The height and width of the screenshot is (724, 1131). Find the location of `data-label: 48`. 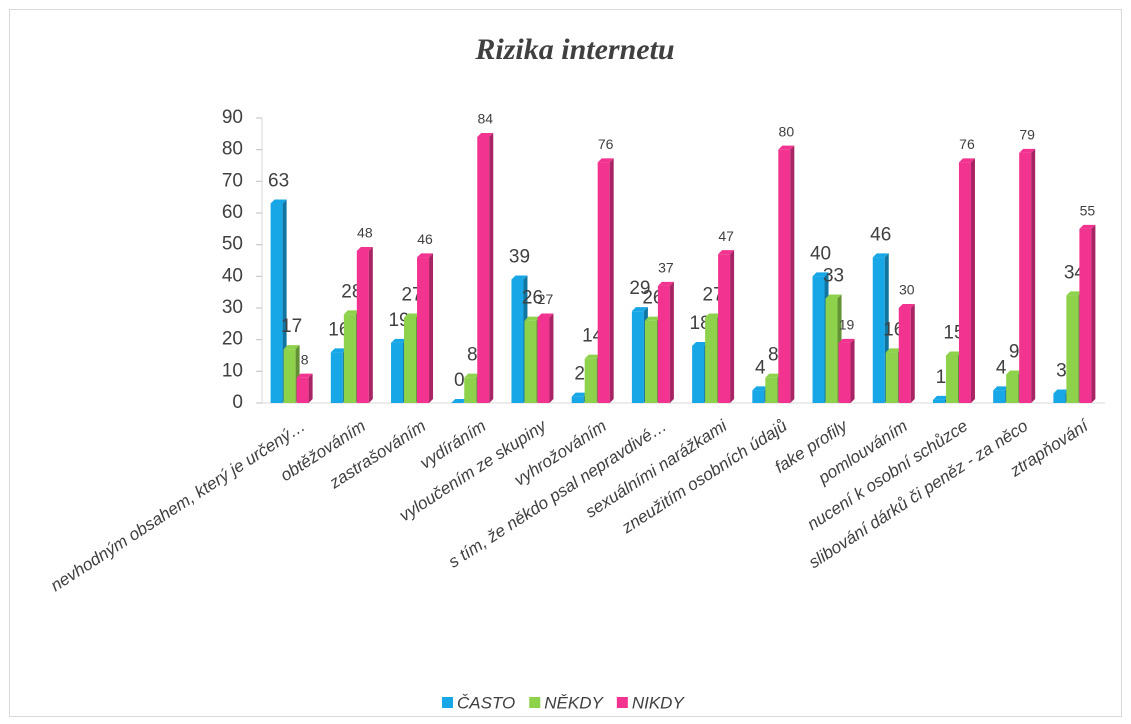

data-label: 48 is located at coordinates (365, 233).